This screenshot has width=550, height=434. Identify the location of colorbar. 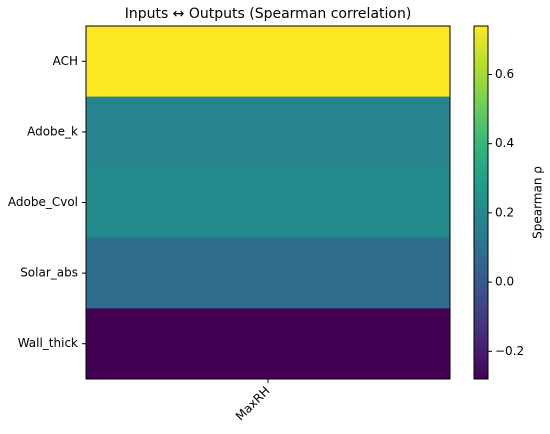
(481, 202).